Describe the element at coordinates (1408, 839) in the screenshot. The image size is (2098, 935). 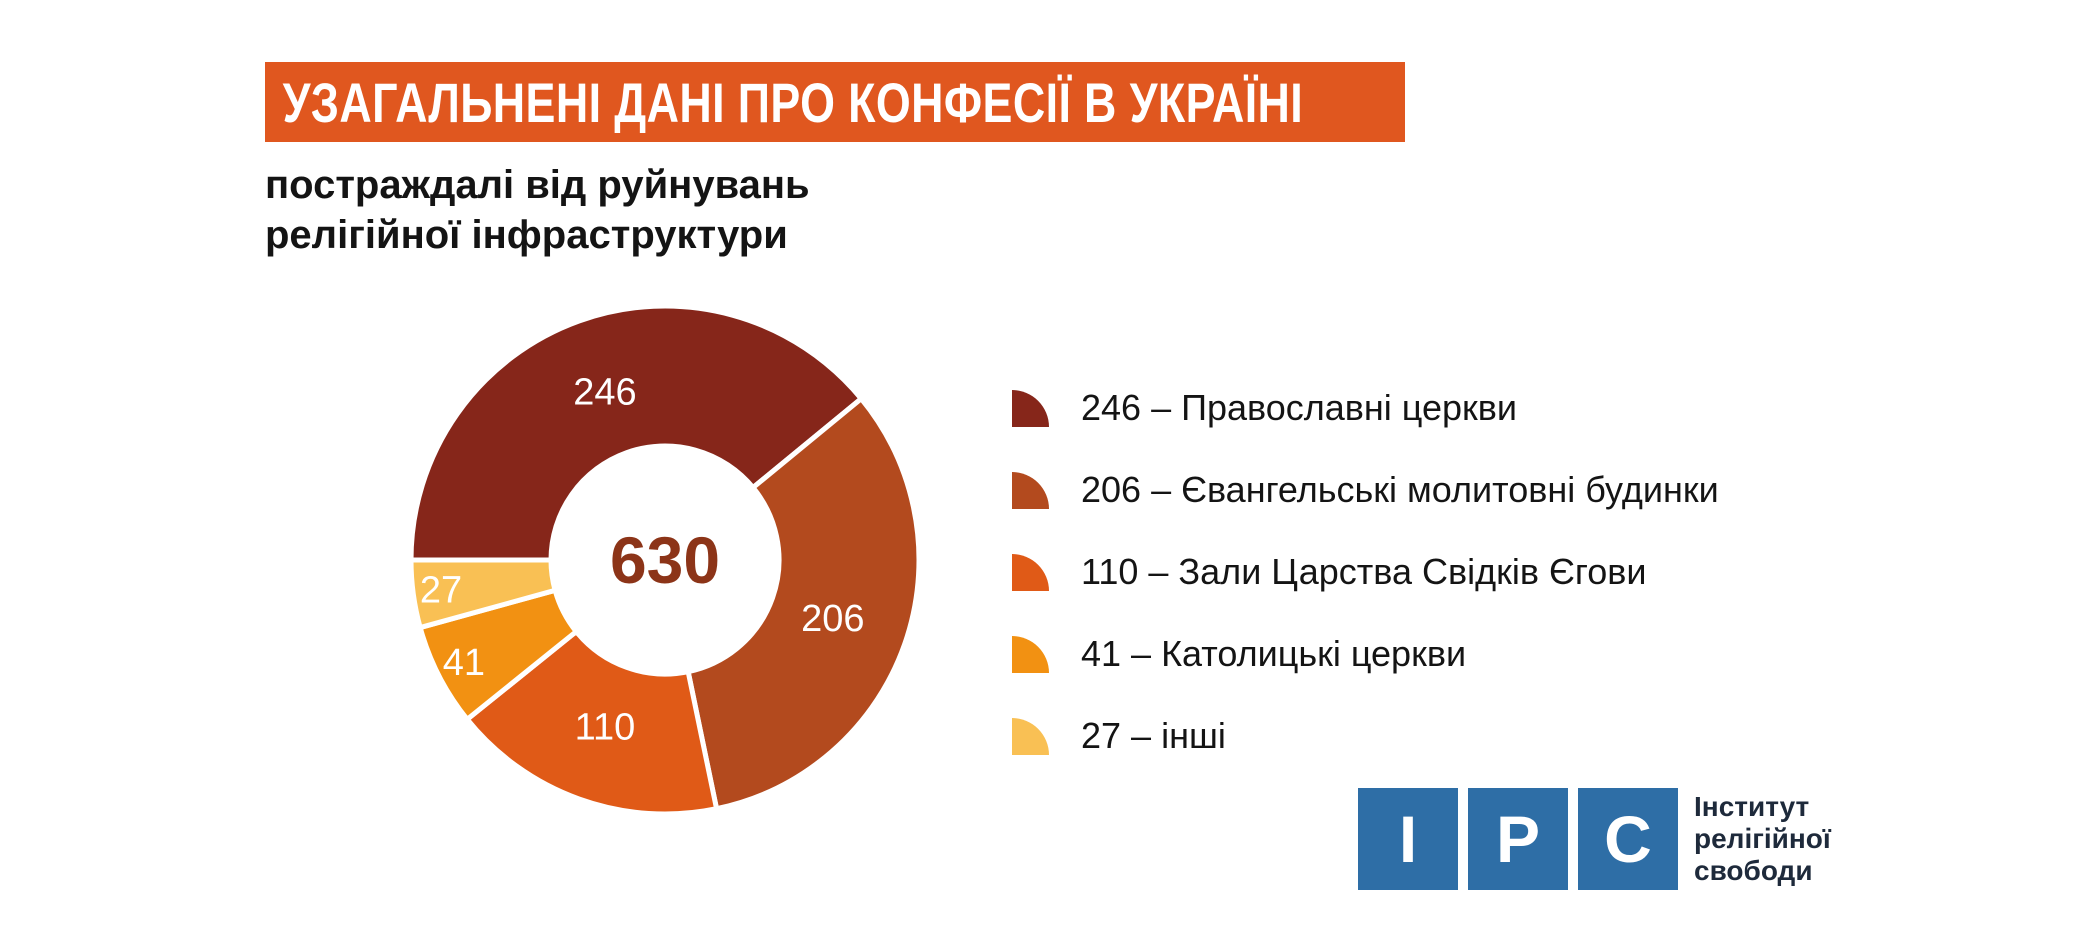
I see `logo-letter-square: І` at that location.